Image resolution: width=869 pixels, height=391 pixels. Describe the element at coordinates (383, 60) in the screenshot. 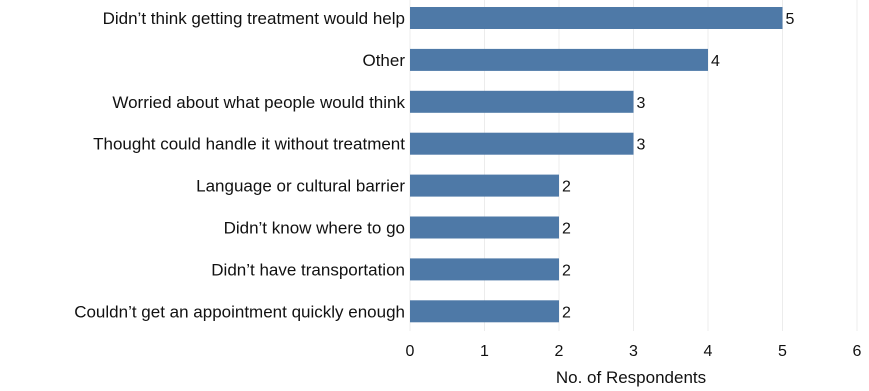

I see `category-label: Other` at that location.